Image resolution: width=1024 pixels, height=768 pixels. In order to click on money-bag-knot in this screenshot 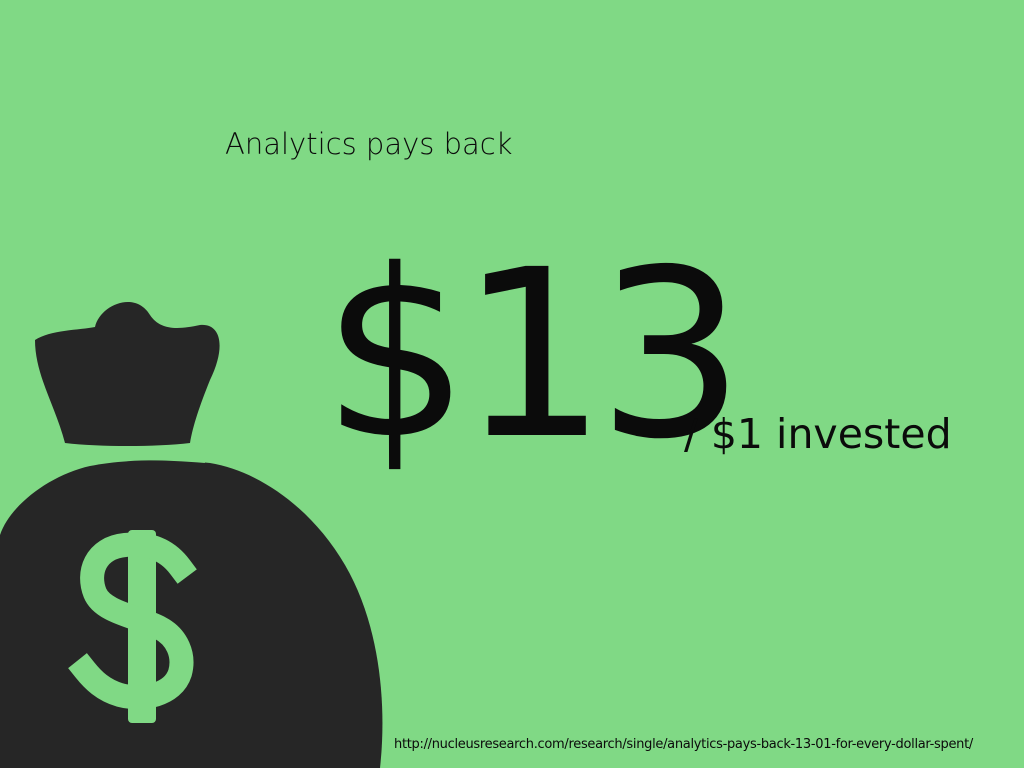, I will do `click(127, 374)`.